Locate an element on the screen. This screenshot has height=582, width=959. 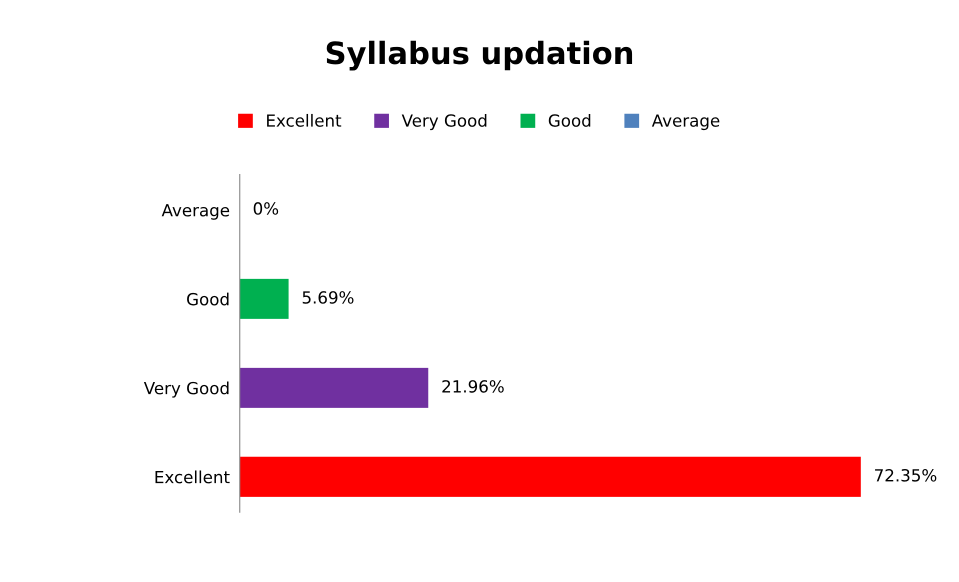
data-label: 5.69% is located at coordinates (328, 297).